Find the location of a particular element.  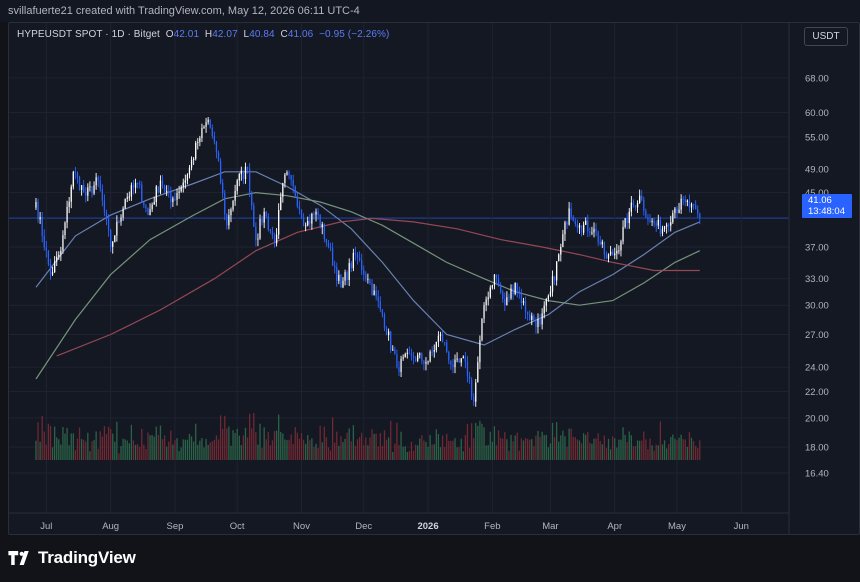

price-tick-label: 24.00 is located at coordinates (817, 368).